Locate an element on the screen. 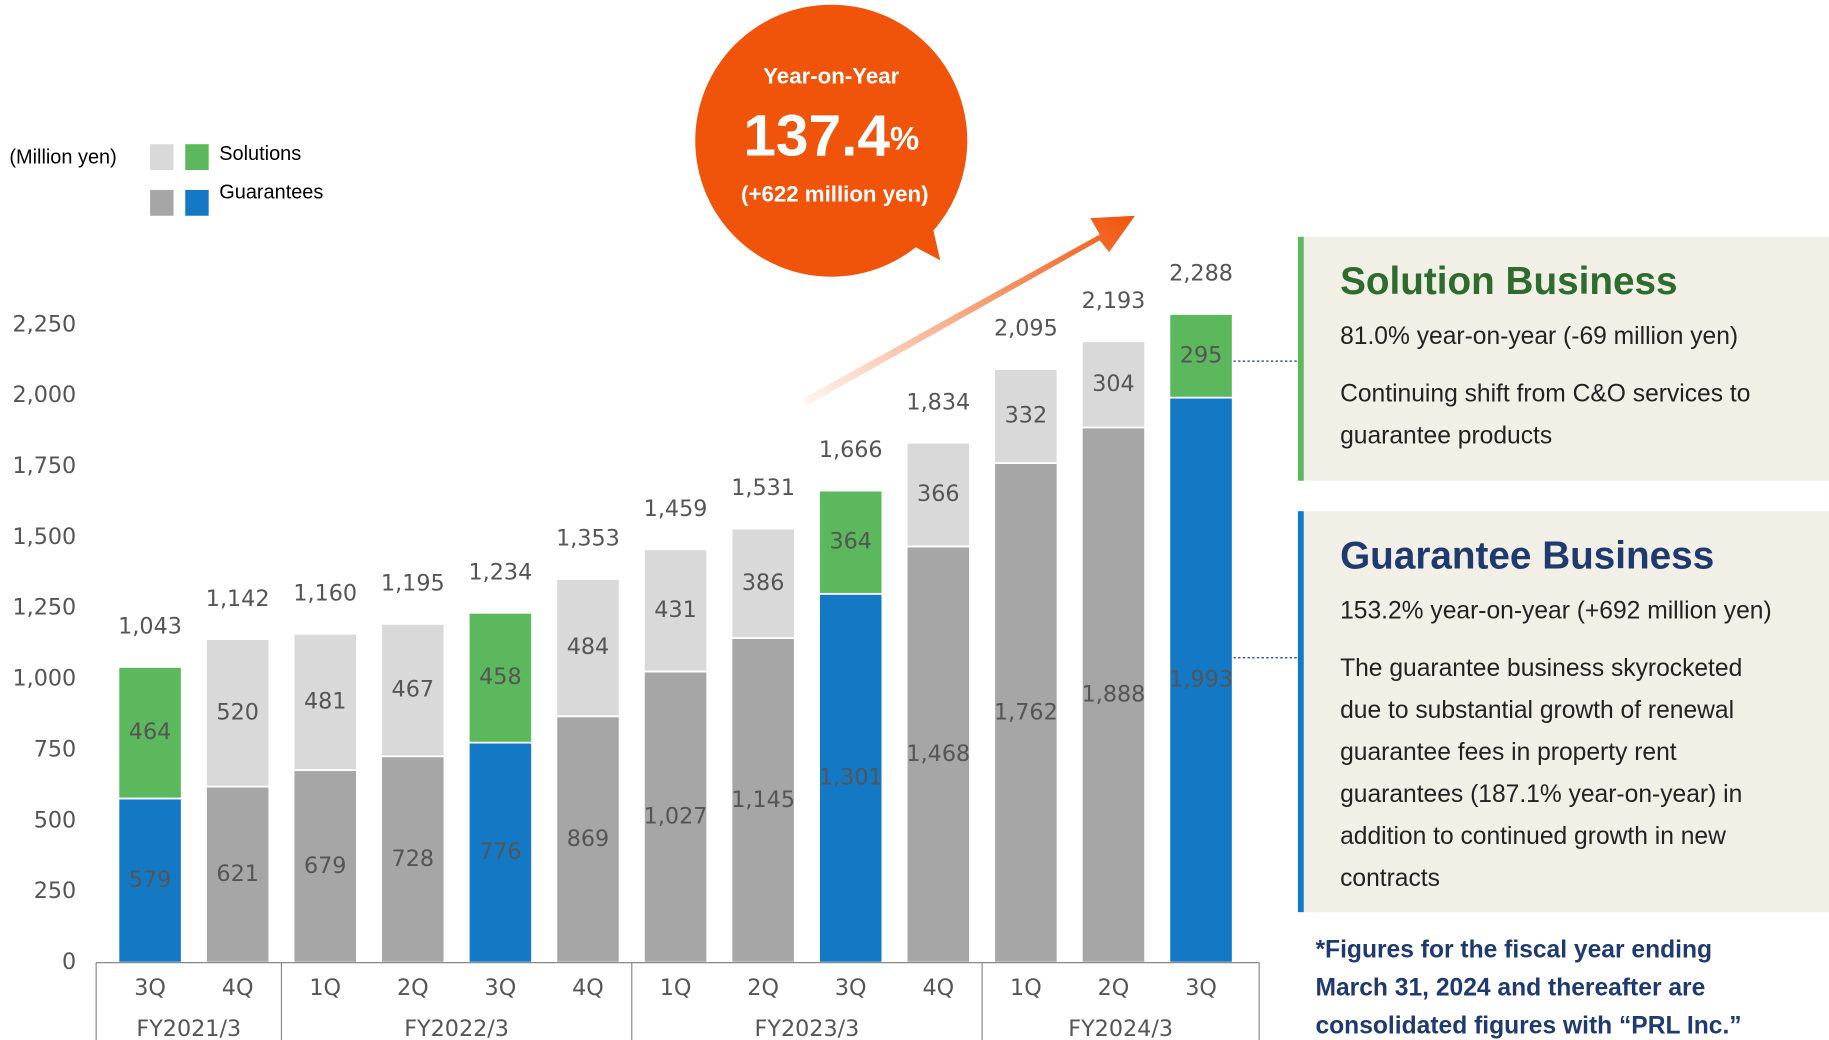 This screenshot has height=1040, width=1829. segment-label: 295 is located at coordinates (1201, 355).